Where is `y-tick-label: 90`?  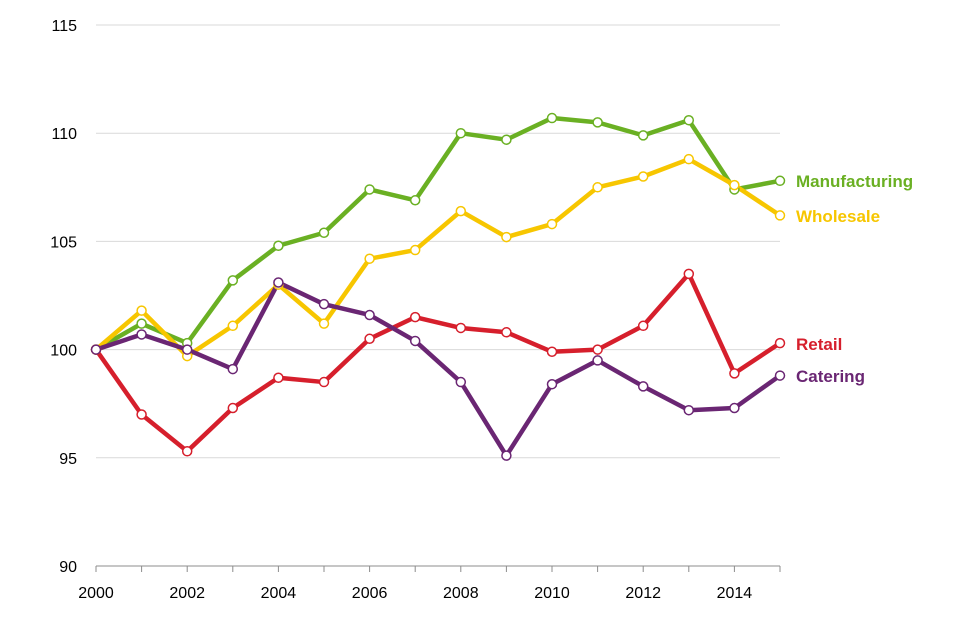
y-tick-label: 90 is located at coordinates (68, 567).